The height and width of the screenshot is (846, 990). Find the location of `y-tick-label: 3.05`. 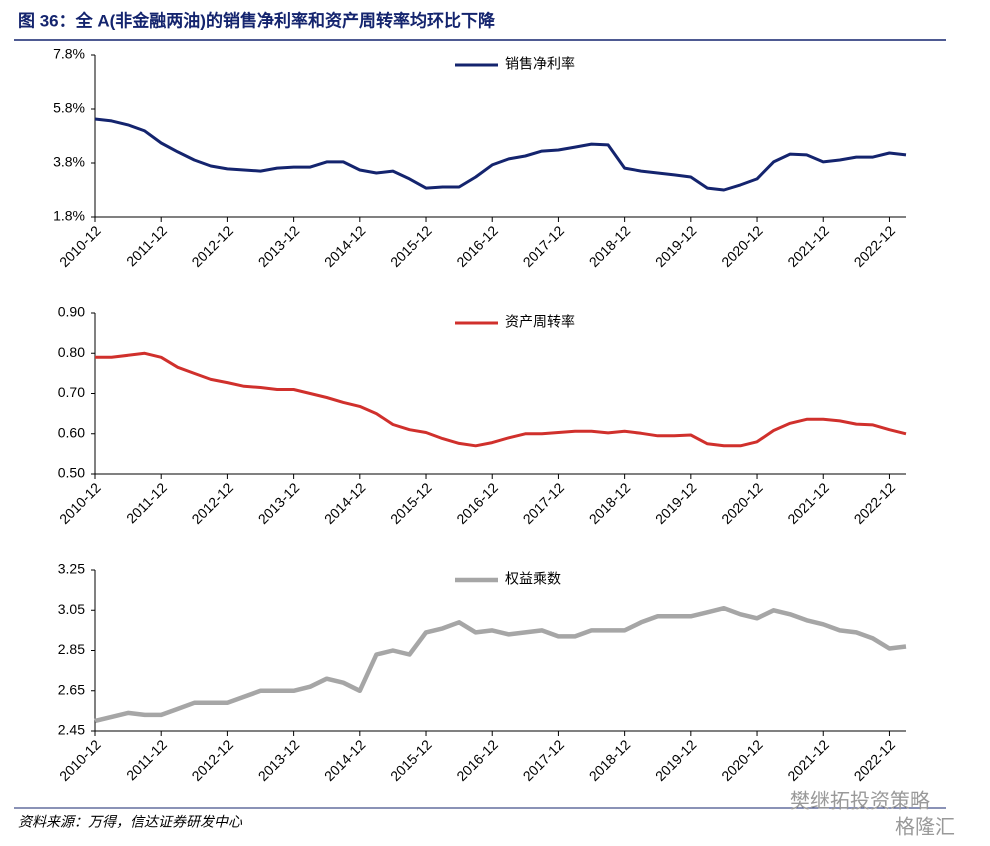

y-tick-label: 3.05 is located at coordinates (71, 609).